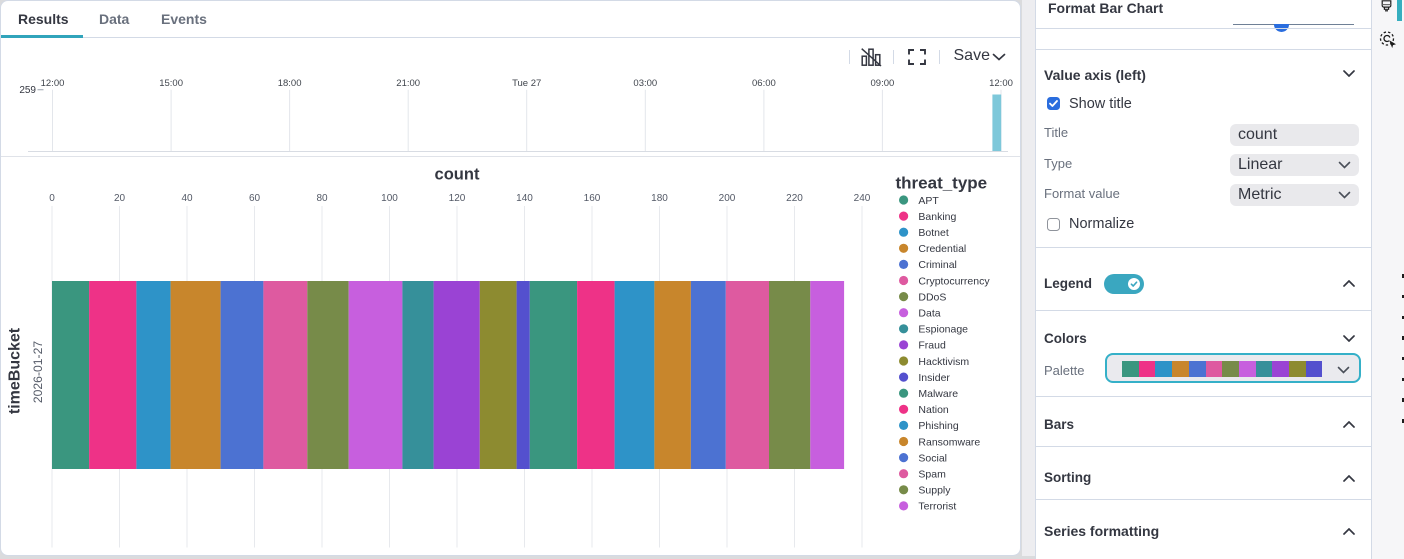 Image resolution: width=1404 pixels, height=559 pixels. What do you see at coordinates (38, 372) in the screenshot?
I see `svg-text: 2026-01-27` at bounding box center [38, 372].